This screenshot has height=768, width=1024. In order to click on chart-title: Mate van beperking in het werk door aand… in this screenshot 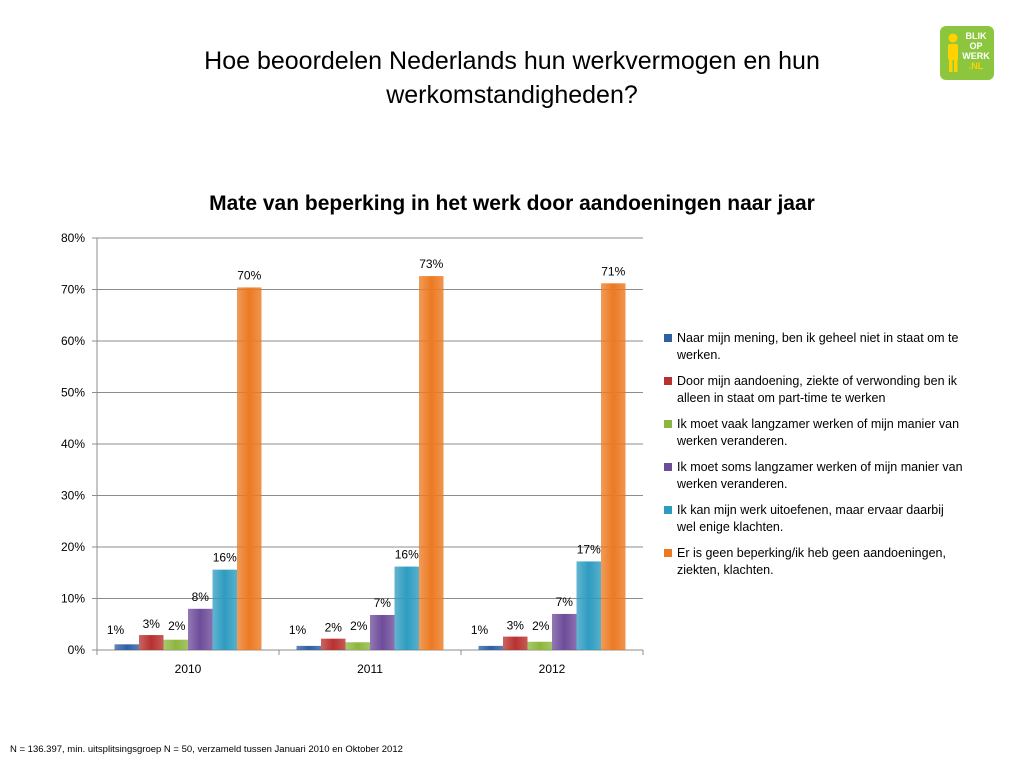, I will do `click(512, 203)`.